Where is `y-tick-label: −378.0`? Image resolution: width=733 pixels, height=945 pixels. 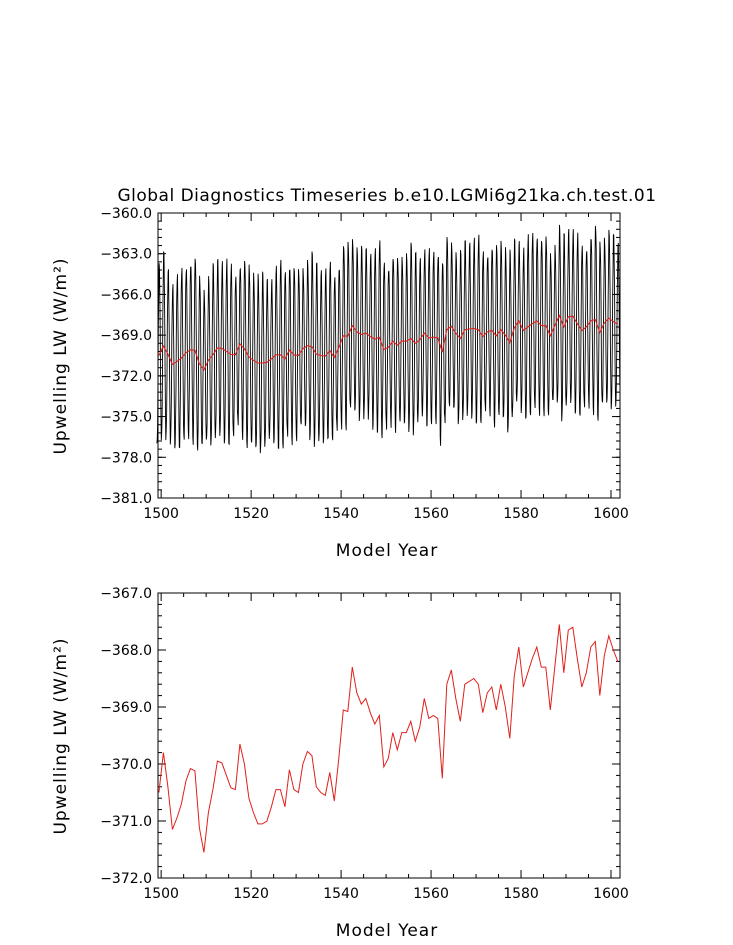
y-tick-label: −378.0 is located at coordinates (126, 458).